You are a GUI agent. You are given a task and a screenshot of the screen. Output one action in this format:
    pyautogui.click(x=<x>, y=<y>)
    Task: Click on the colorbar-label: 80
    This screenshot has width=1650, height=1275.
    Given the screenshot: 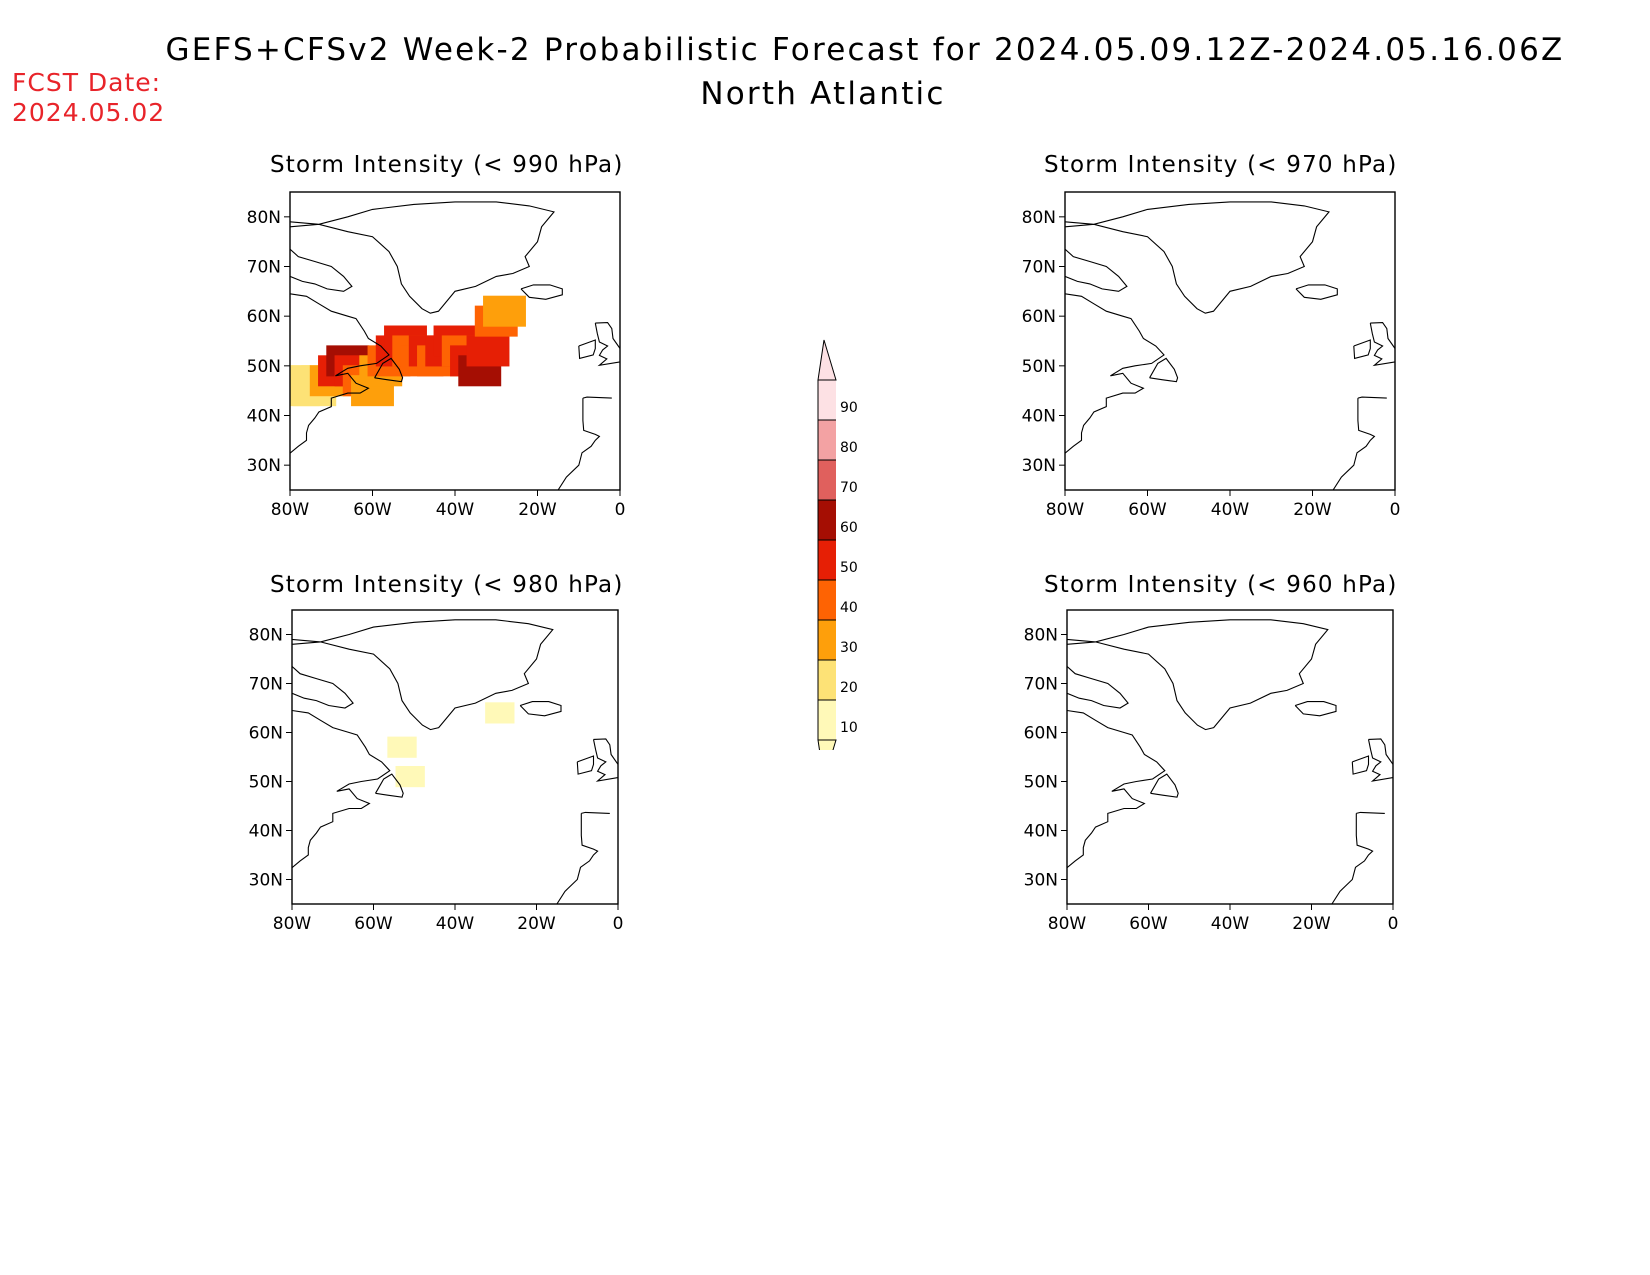 What is the action you would take?
    pyautogui.click(x=849, y=448)
    